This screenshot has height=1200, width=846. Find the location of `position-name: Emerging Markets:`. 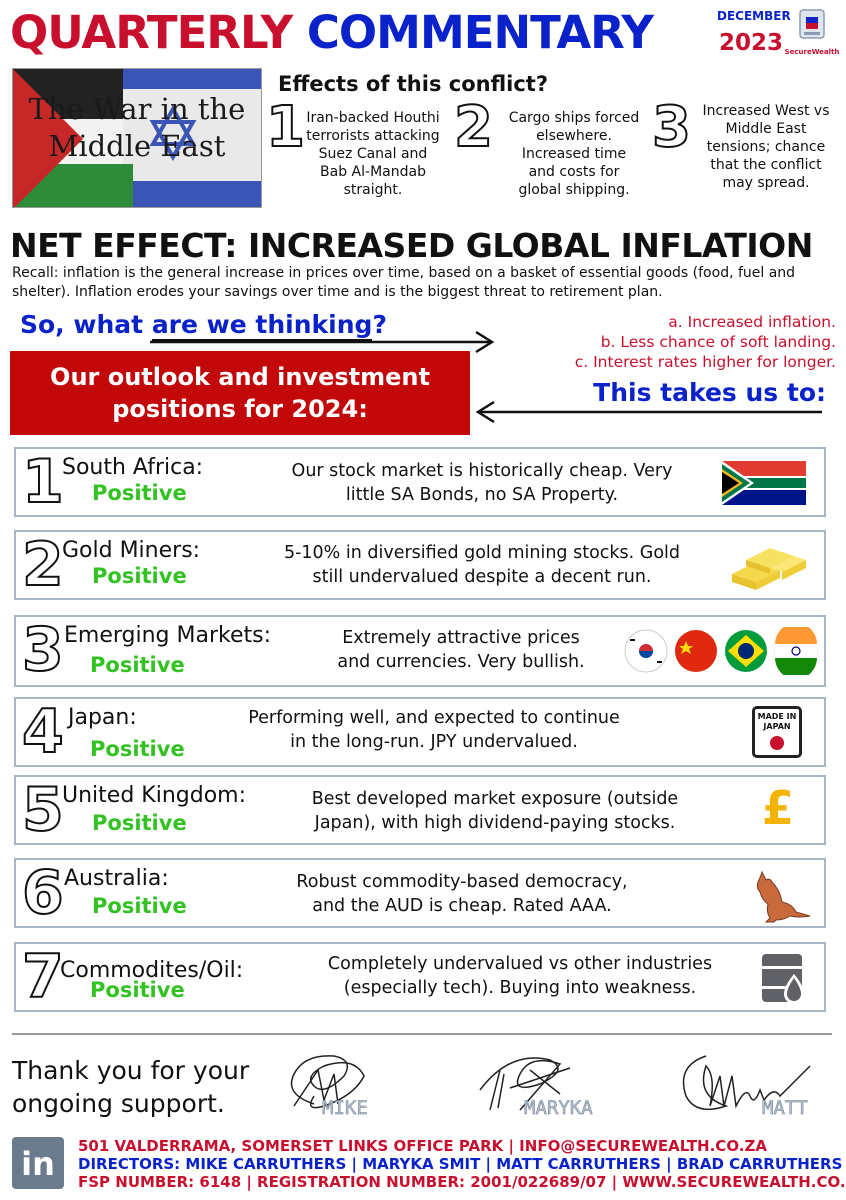

position-name: Emerging Markets: is located at coordinates (168, 635).